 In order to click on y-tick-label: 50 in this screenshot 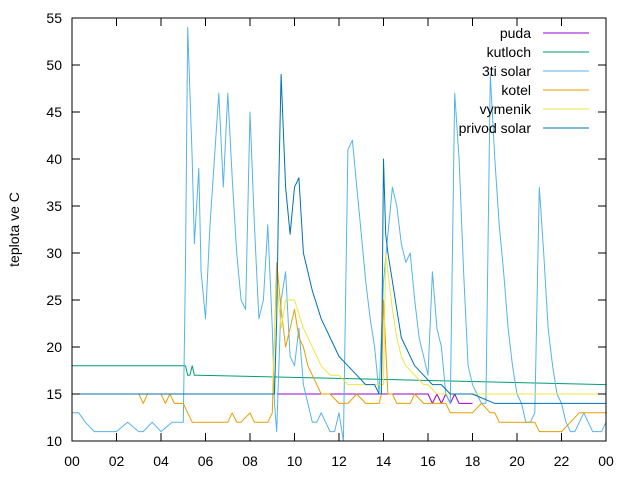, I will do `click(54, 65)`.